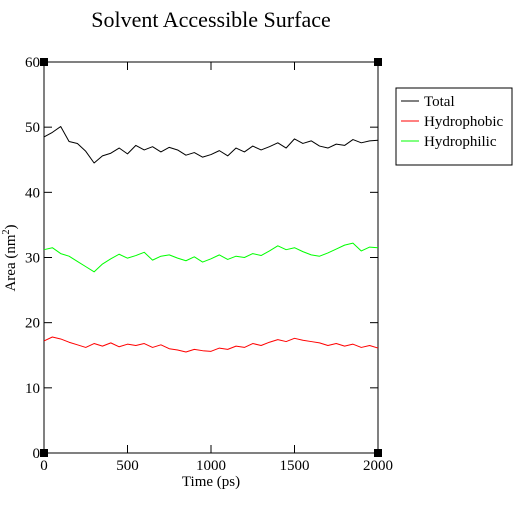 This screenshot has height=507, width=515. I want to click on y-tick-label: 20, so click(32, 324).